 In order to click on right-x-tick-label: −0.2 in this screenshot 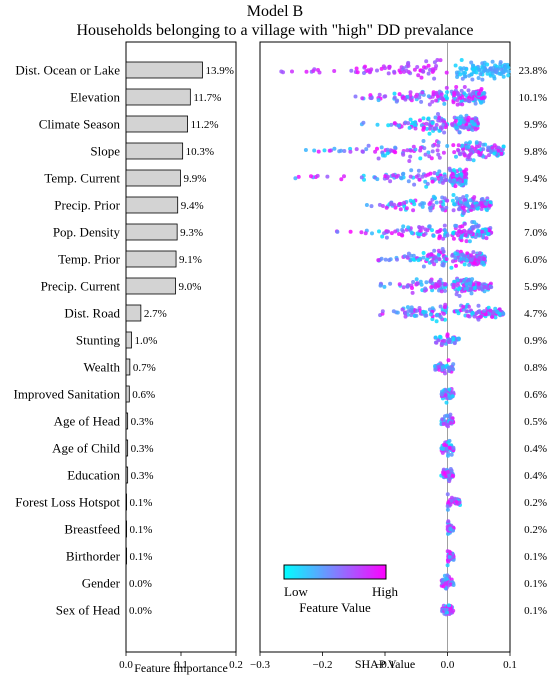, I will do `click(323, 665)`.